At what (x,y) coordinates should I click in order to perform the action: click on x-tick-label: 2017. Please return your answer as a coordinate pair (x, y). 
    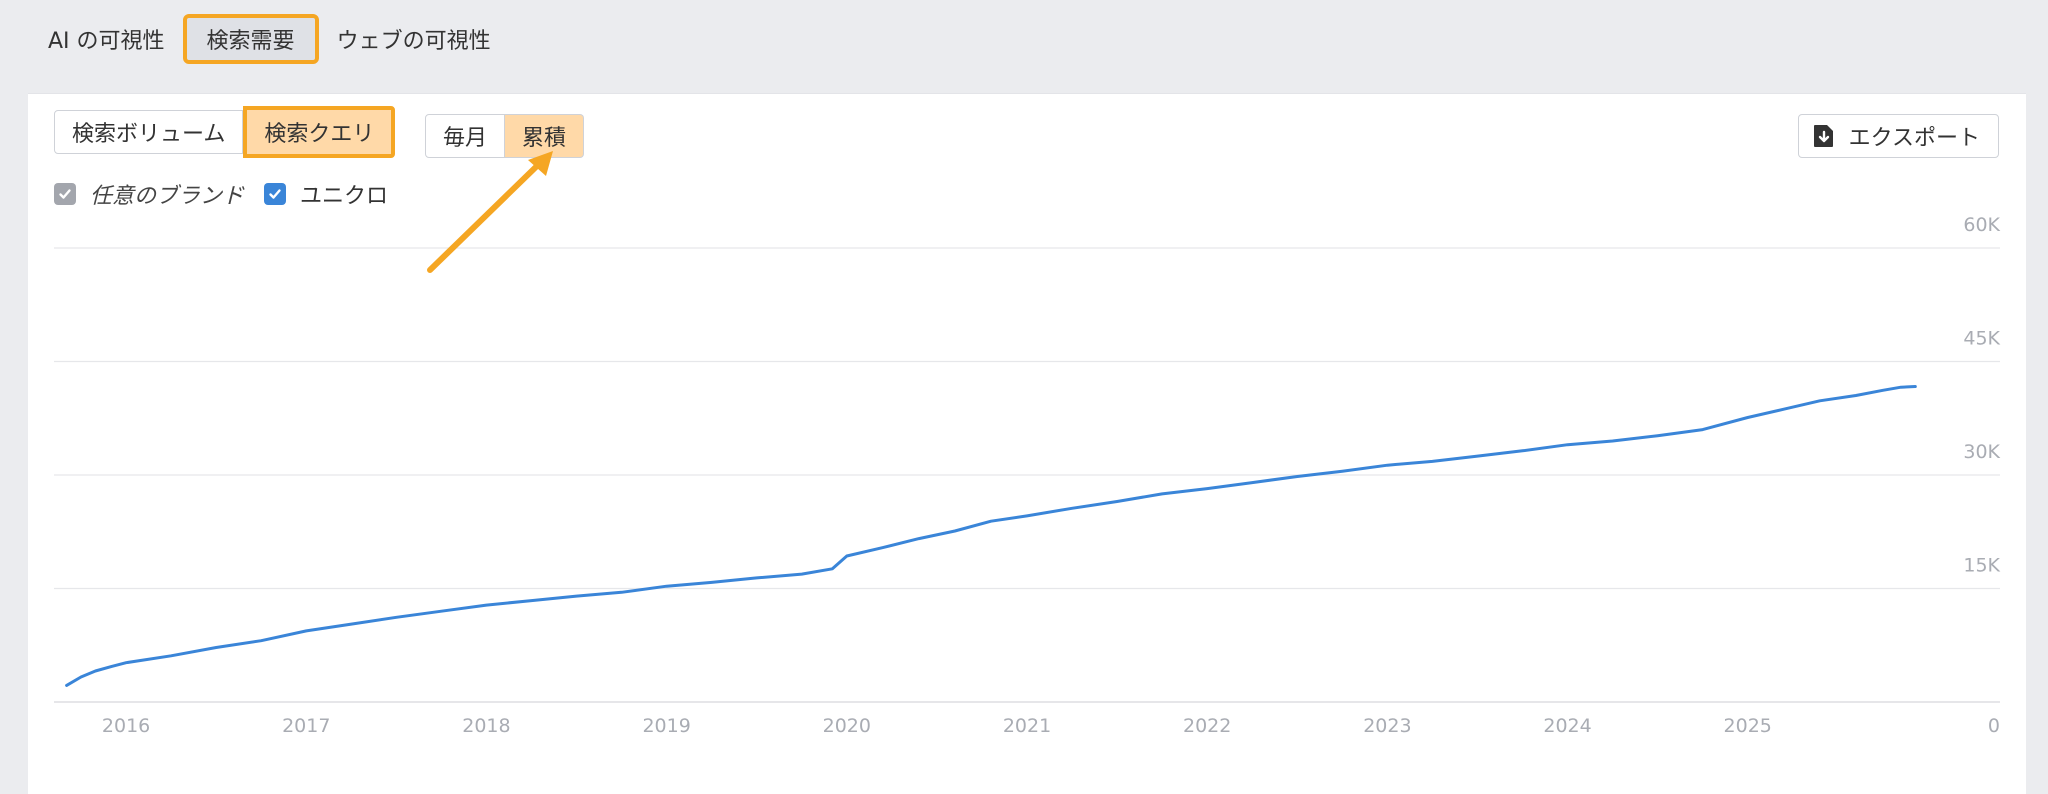
    Looking at the image, I should click on (306, 726).